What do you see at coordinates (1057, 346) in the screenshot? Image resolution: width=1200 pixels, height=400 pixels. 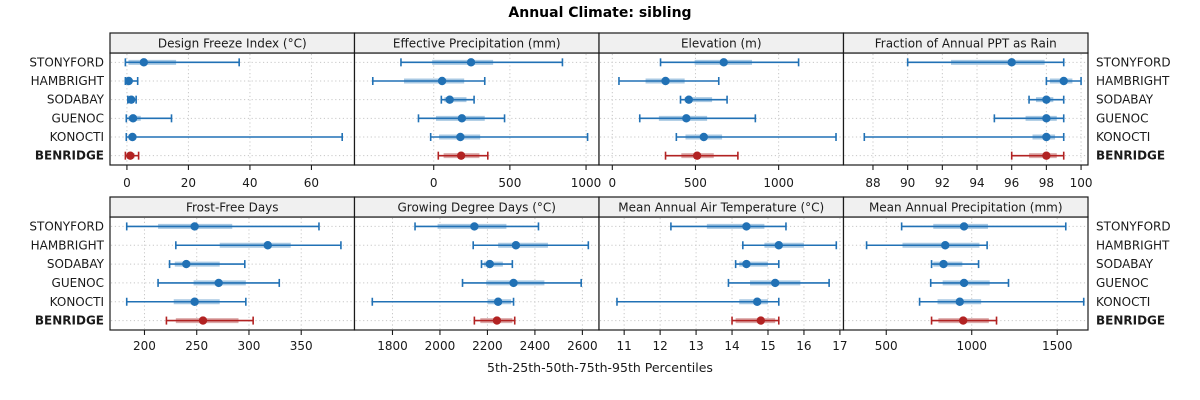 I see `axis-tick-label: 1500` at bounding box center [1057, 346].